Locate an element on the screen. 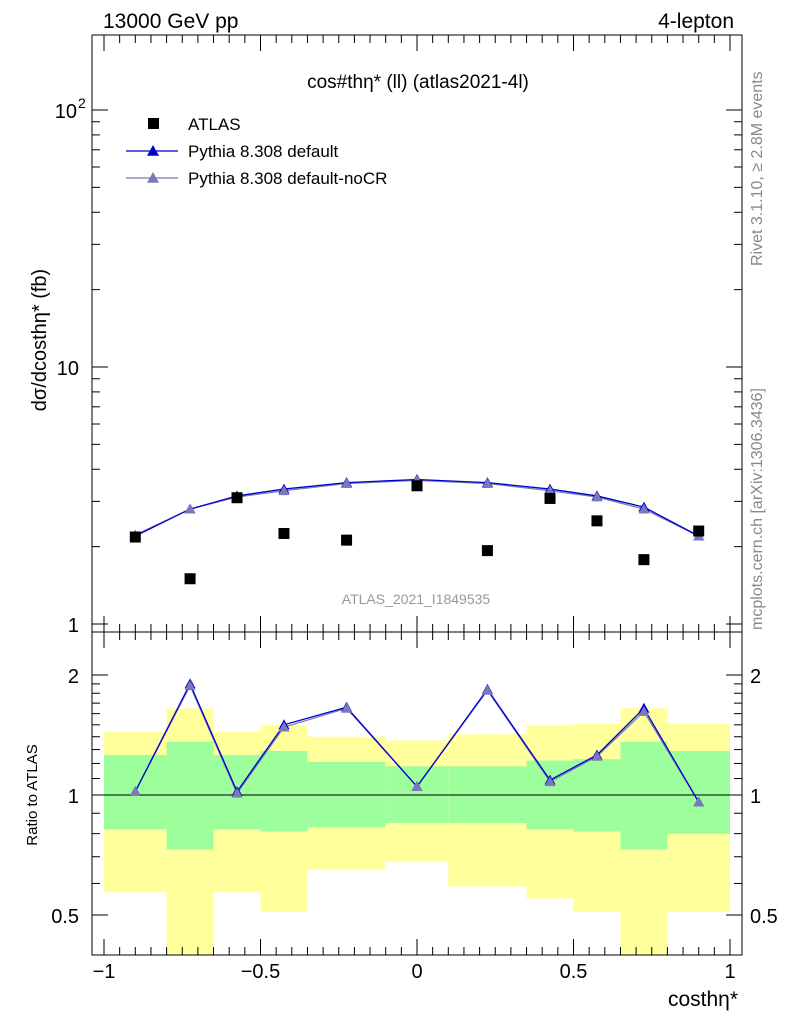 This screenshot has height=1024, width=786. ratio-y-axis-title: Ratio to ATLAS is located at coordinates (32, 794).